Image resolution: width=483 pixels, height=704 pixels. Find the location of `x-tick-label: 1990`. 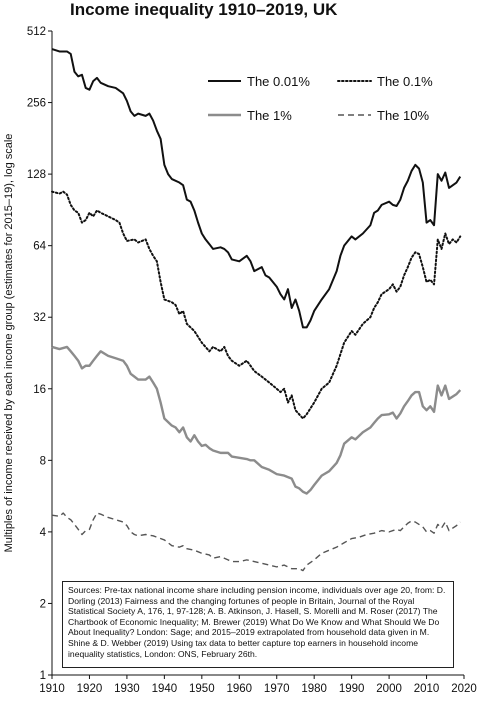

x-tick-label: 1990 is located at coordinates (352, 689).